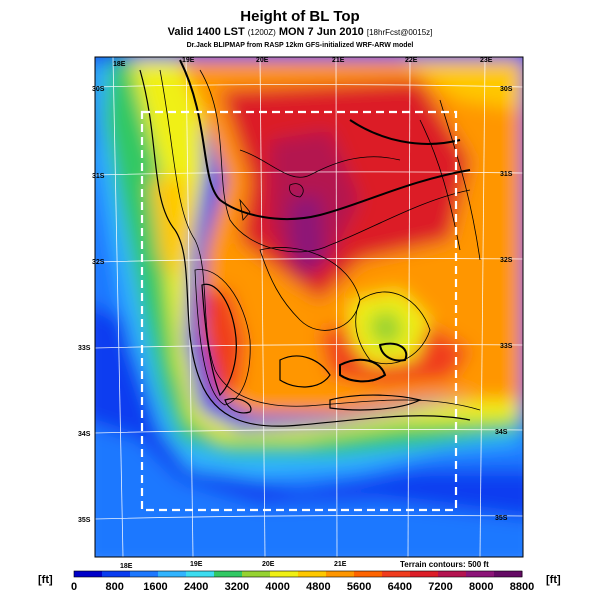 This screenshot has height=600, width=600. I want to click on colorbar-tick-label: 800, so click(115, 587).